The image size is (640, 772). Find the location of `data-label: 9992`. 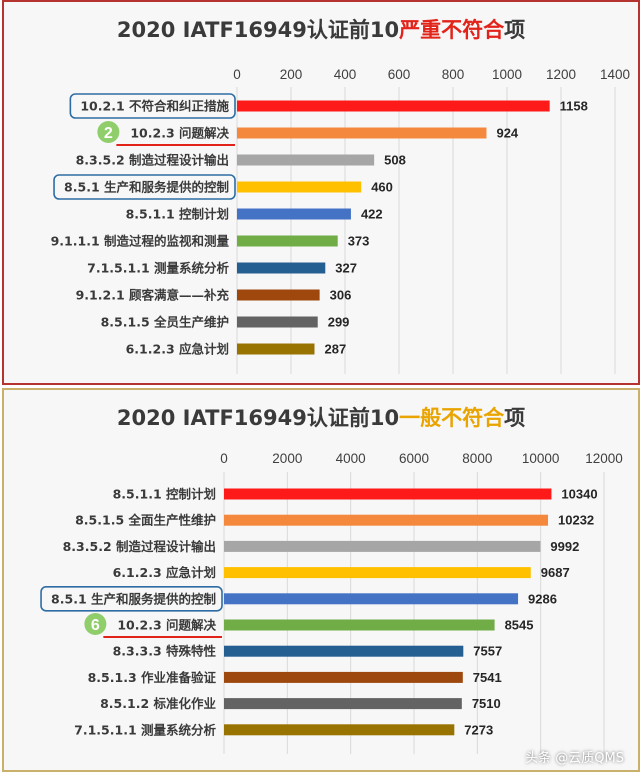

data-label: 9992 is located at coordinates (564, 546).